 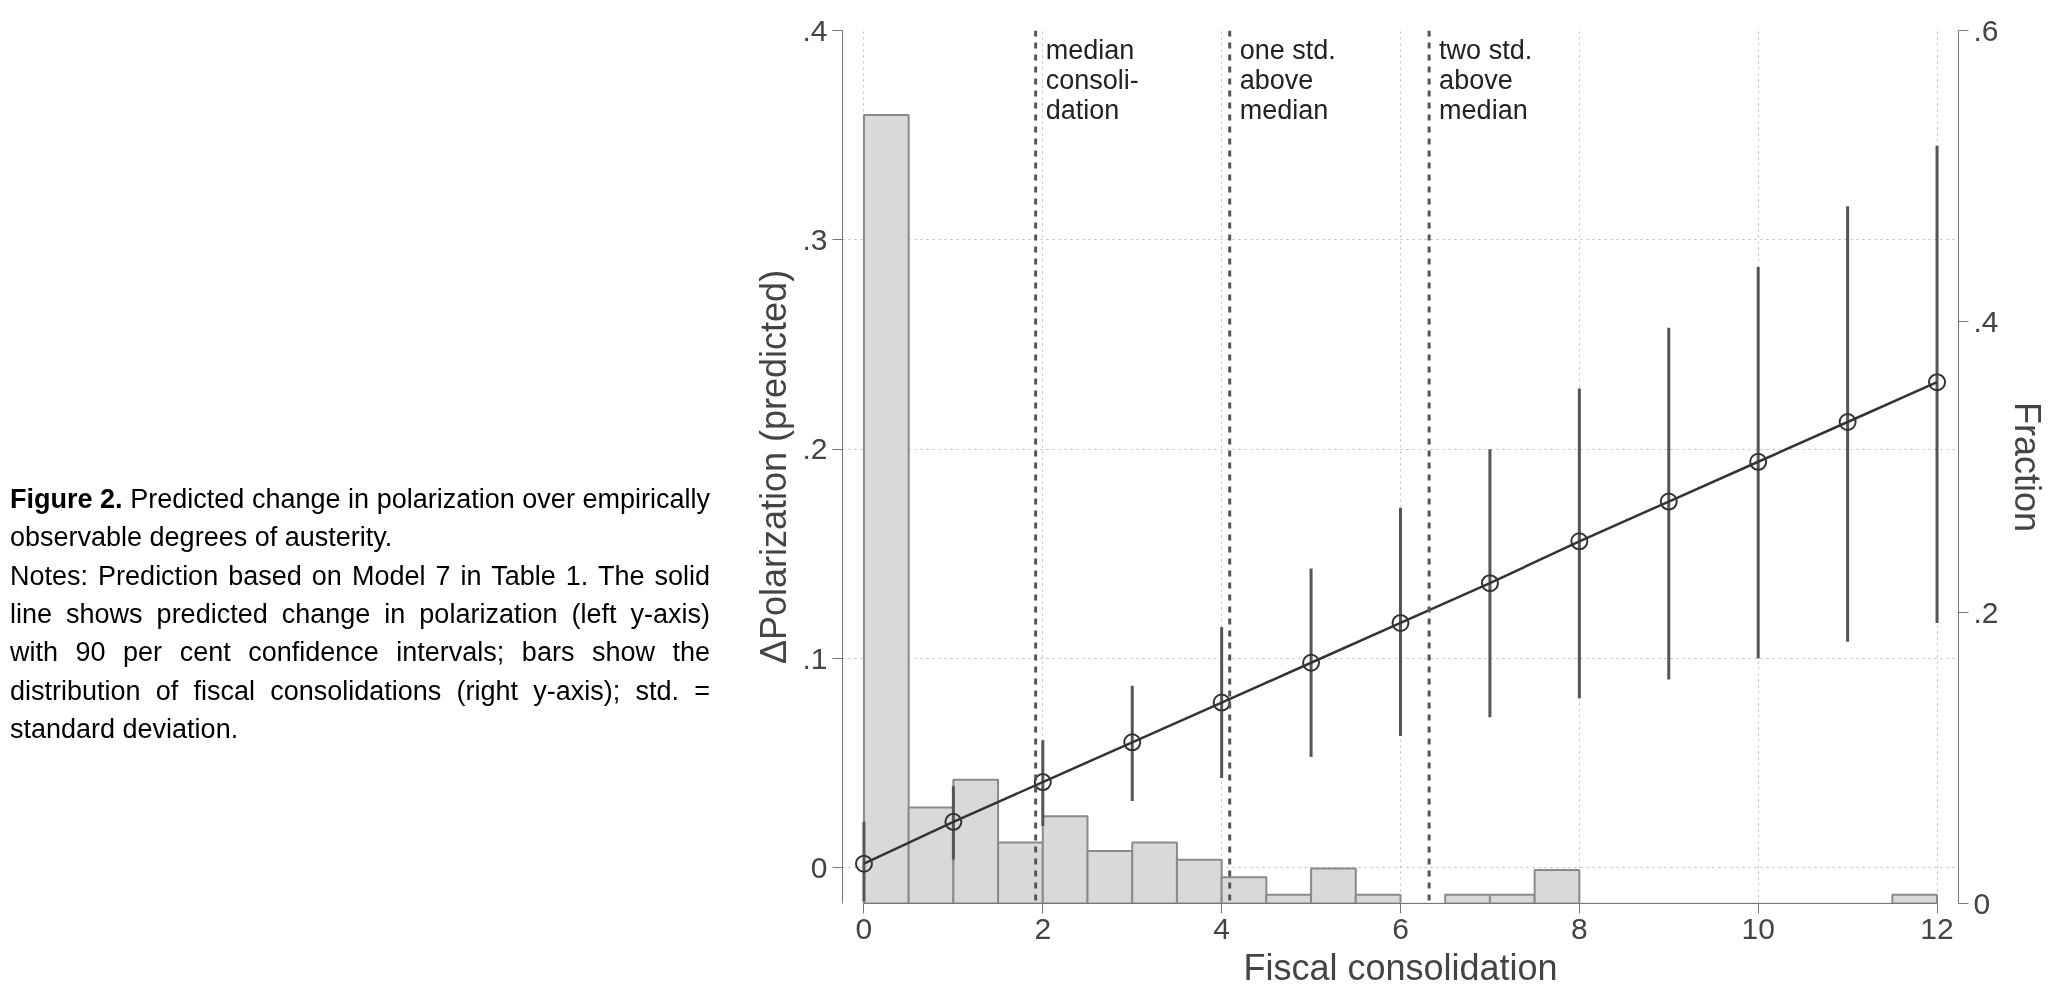 What do you see at coordinates (1400, 928) in the screenshot?
I see `x-tick-label: 6` at bounding box center [1400, 928].